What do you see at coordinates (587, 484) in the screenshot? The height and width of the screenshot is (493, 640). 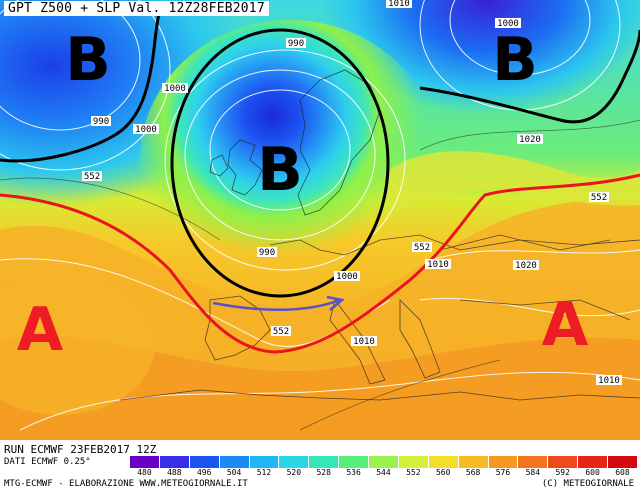 I see `credit-right: (C) METEOGIORNALE` at bounding box center [587, 484].